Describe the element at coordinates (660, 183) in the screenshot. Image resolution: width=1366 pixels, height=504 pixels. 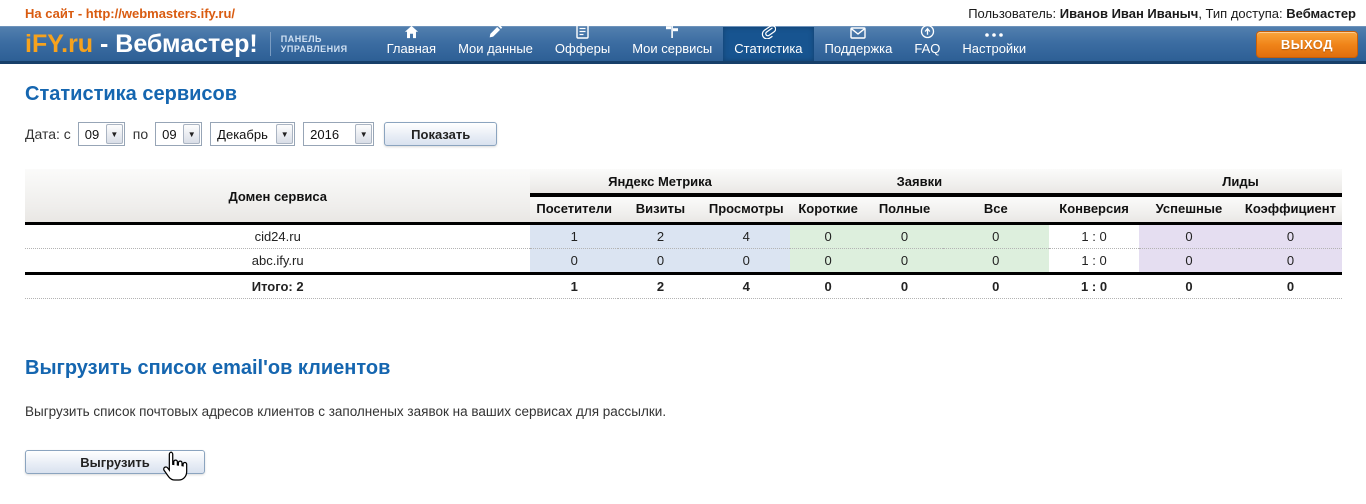
I see `group-yandex-metrika: Яндекс Метрика` at that location.